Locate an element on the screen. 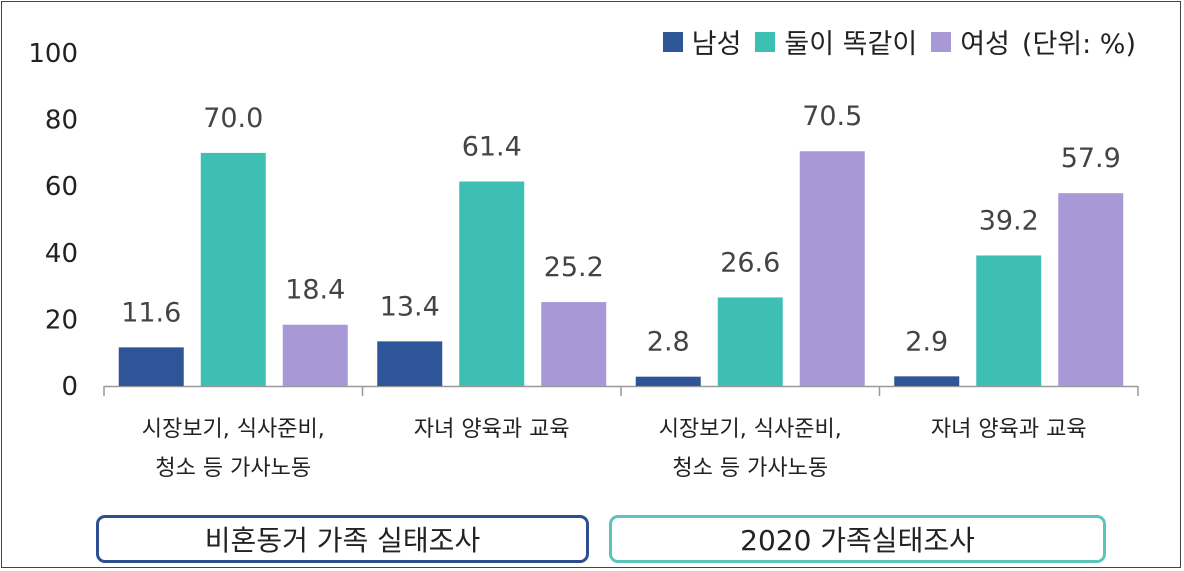 The height and width of the screenshot is (571, 1184). legend: 남성 둘이 똑같이 여성 (단위: %) is located at coordinates (892, 41).